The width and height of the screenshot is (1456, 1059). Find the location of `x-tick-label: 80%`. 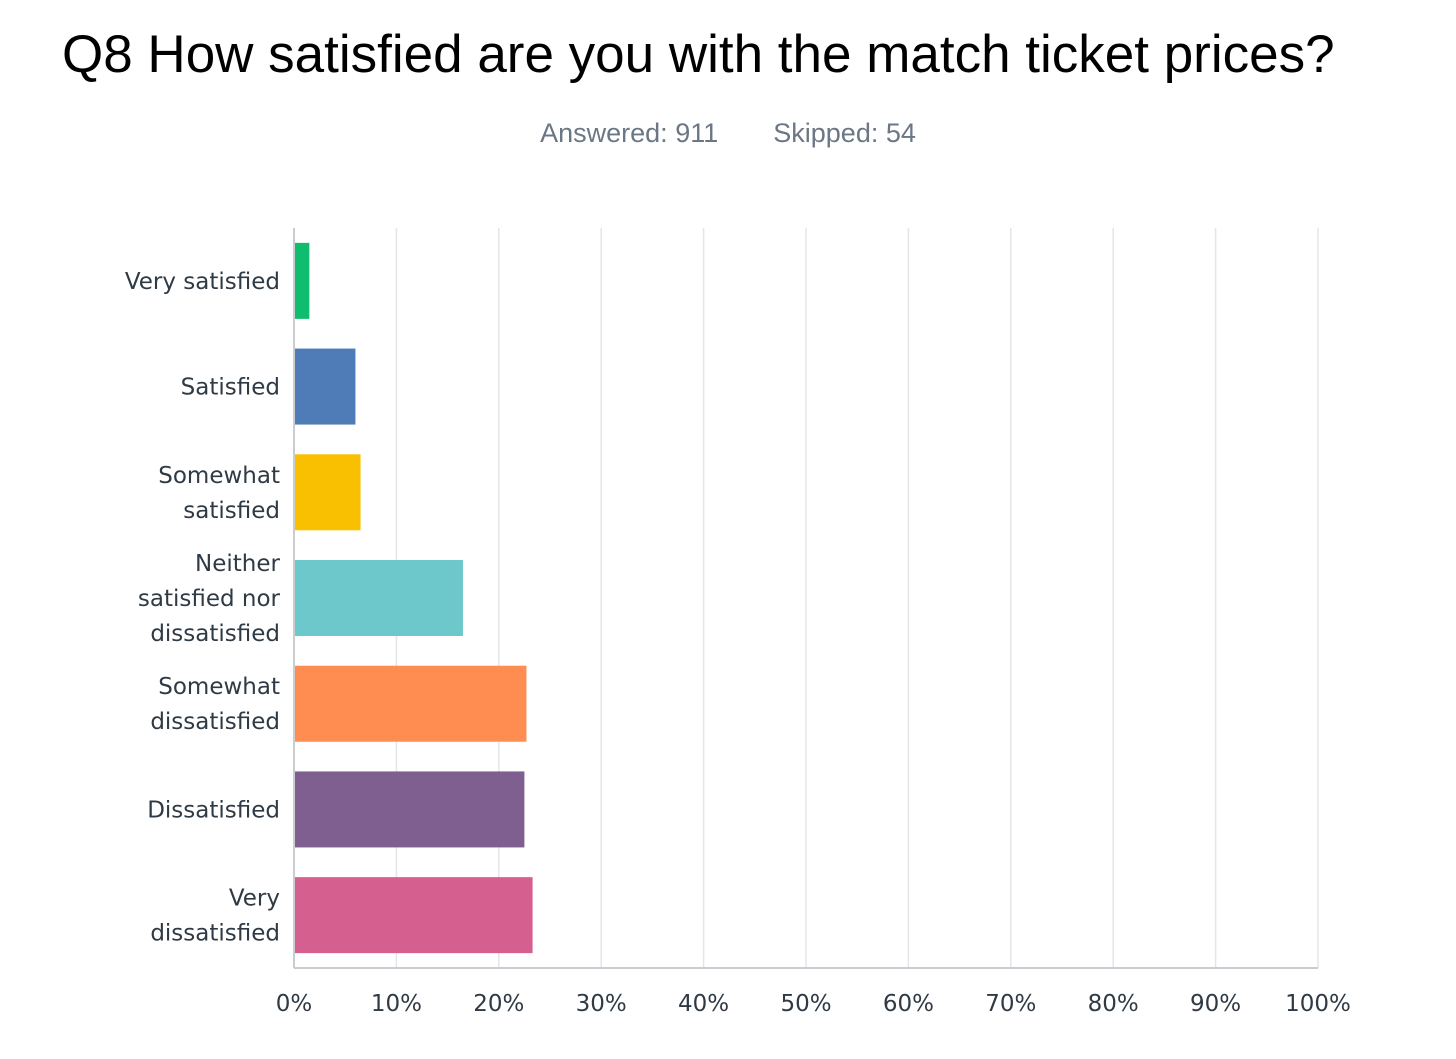

x-tick-label: 80% is located at coordinates (1113, 1004).